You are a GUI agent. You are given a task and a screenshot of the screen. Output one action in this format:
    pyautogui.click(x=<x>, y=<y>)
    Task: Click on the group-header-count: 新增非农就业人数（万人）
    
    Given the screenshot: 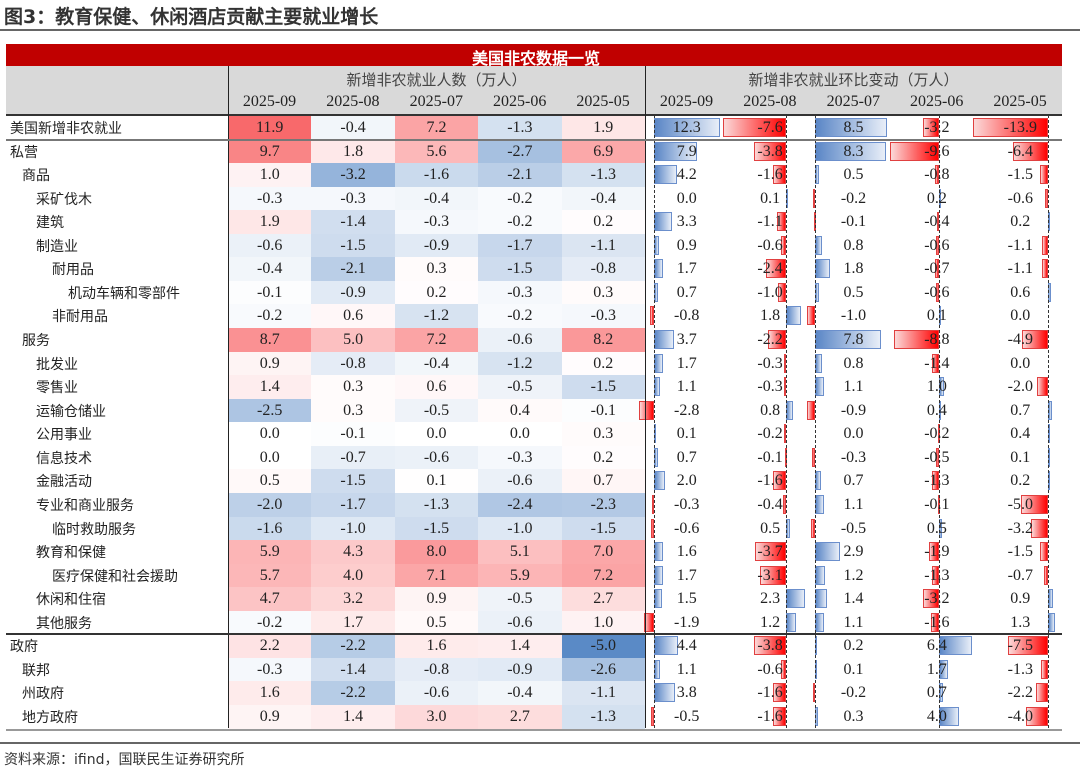 What is the action you would take?
    pyautogui.click(x=436, y=81)
    